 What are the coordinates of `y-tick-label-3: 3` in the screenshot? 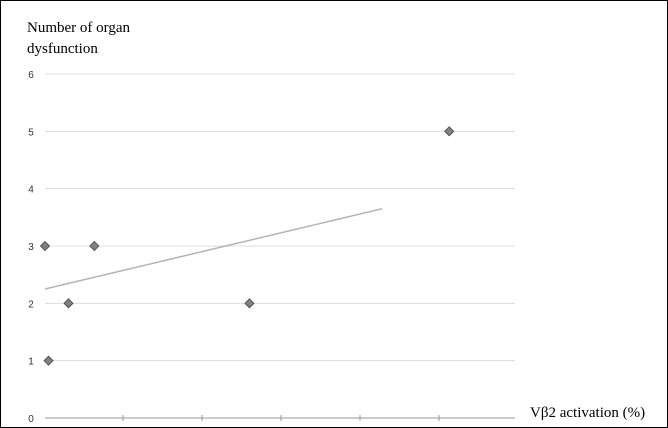 It's located at (31, 247).